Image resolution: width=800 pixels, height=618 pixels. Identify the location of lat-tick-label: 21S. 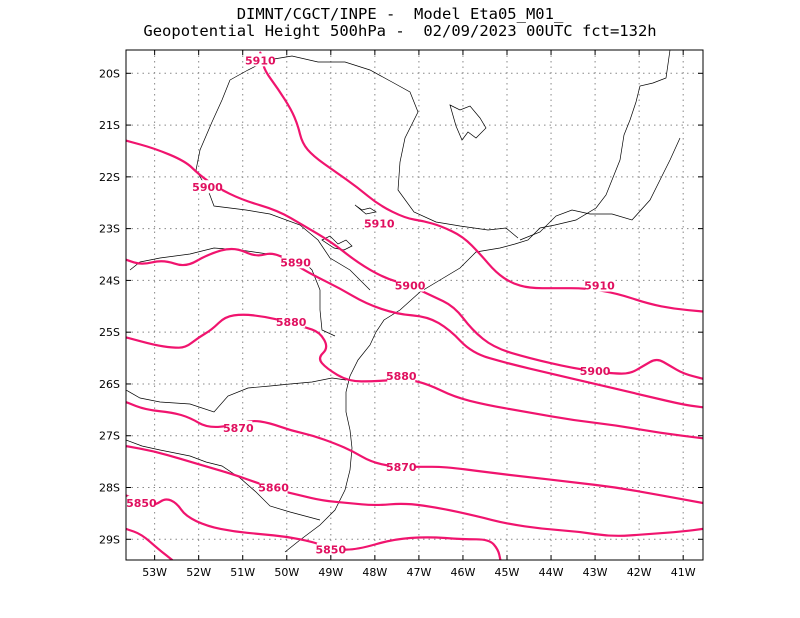
(109, 125).